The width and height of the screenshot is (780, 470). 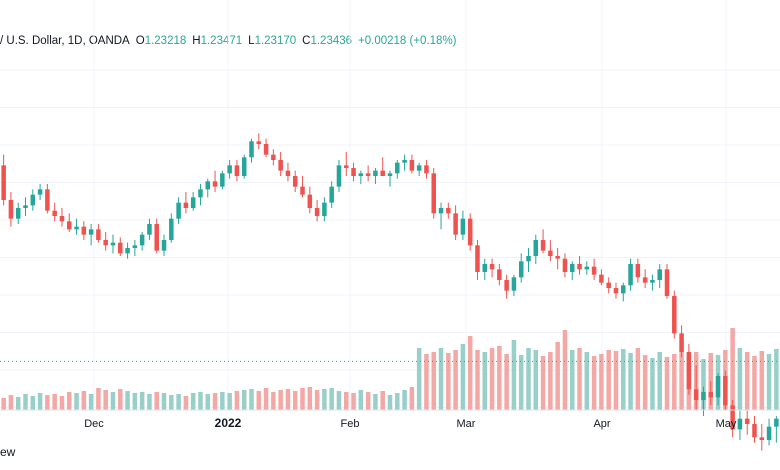 What do you see at coordinates (350, 424) in the screenshot?
I see `x-tick-label: Feb` at bounding box center [350, 424].